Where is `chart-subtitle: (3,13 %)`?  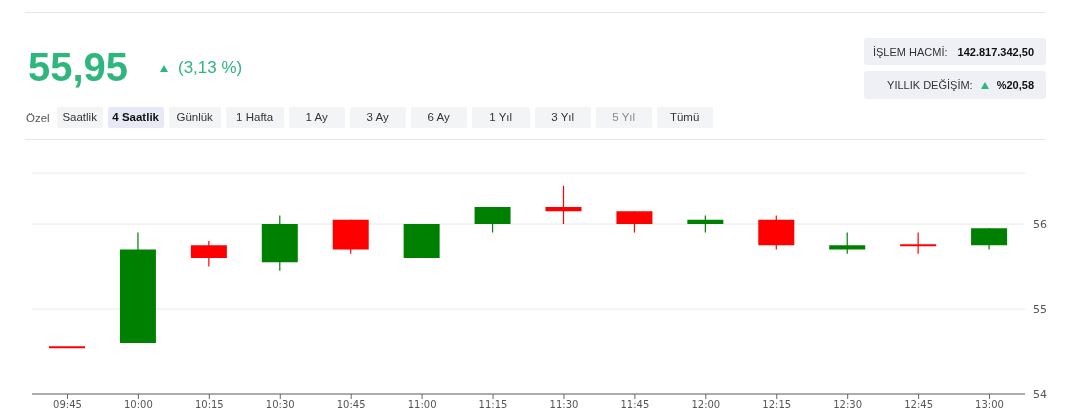
chart-subtitle: (3,13 %) is located at coordinates (210, 68).